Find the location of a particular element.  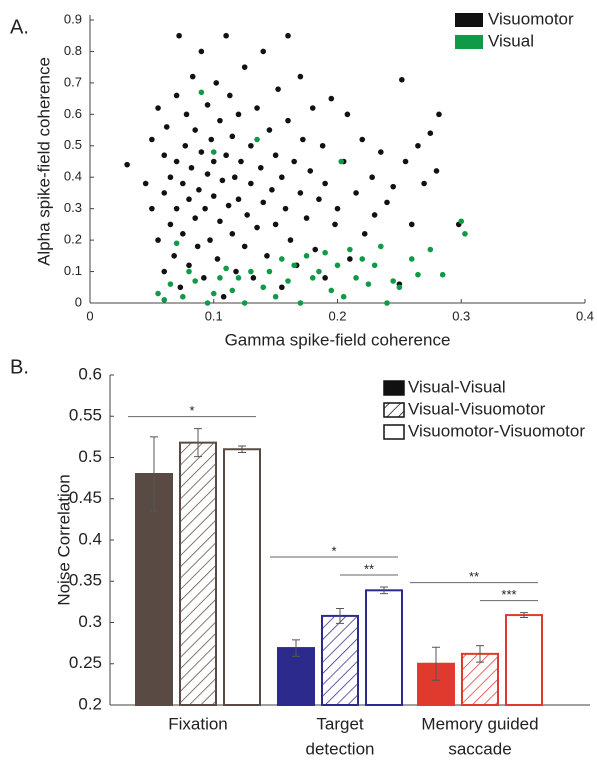

y-tick-label: 0.7 is located at coordinates (73, 81).